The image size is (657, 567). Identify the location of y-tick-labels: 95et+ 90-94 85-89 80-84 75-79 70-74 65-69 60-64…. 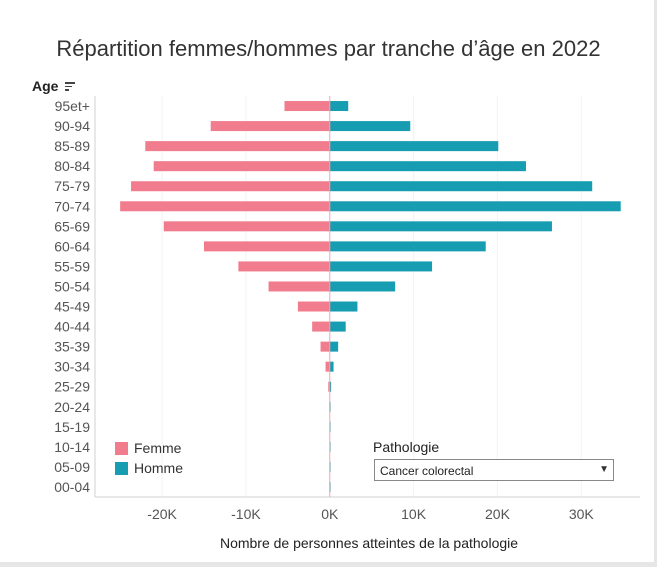
(72, 296).